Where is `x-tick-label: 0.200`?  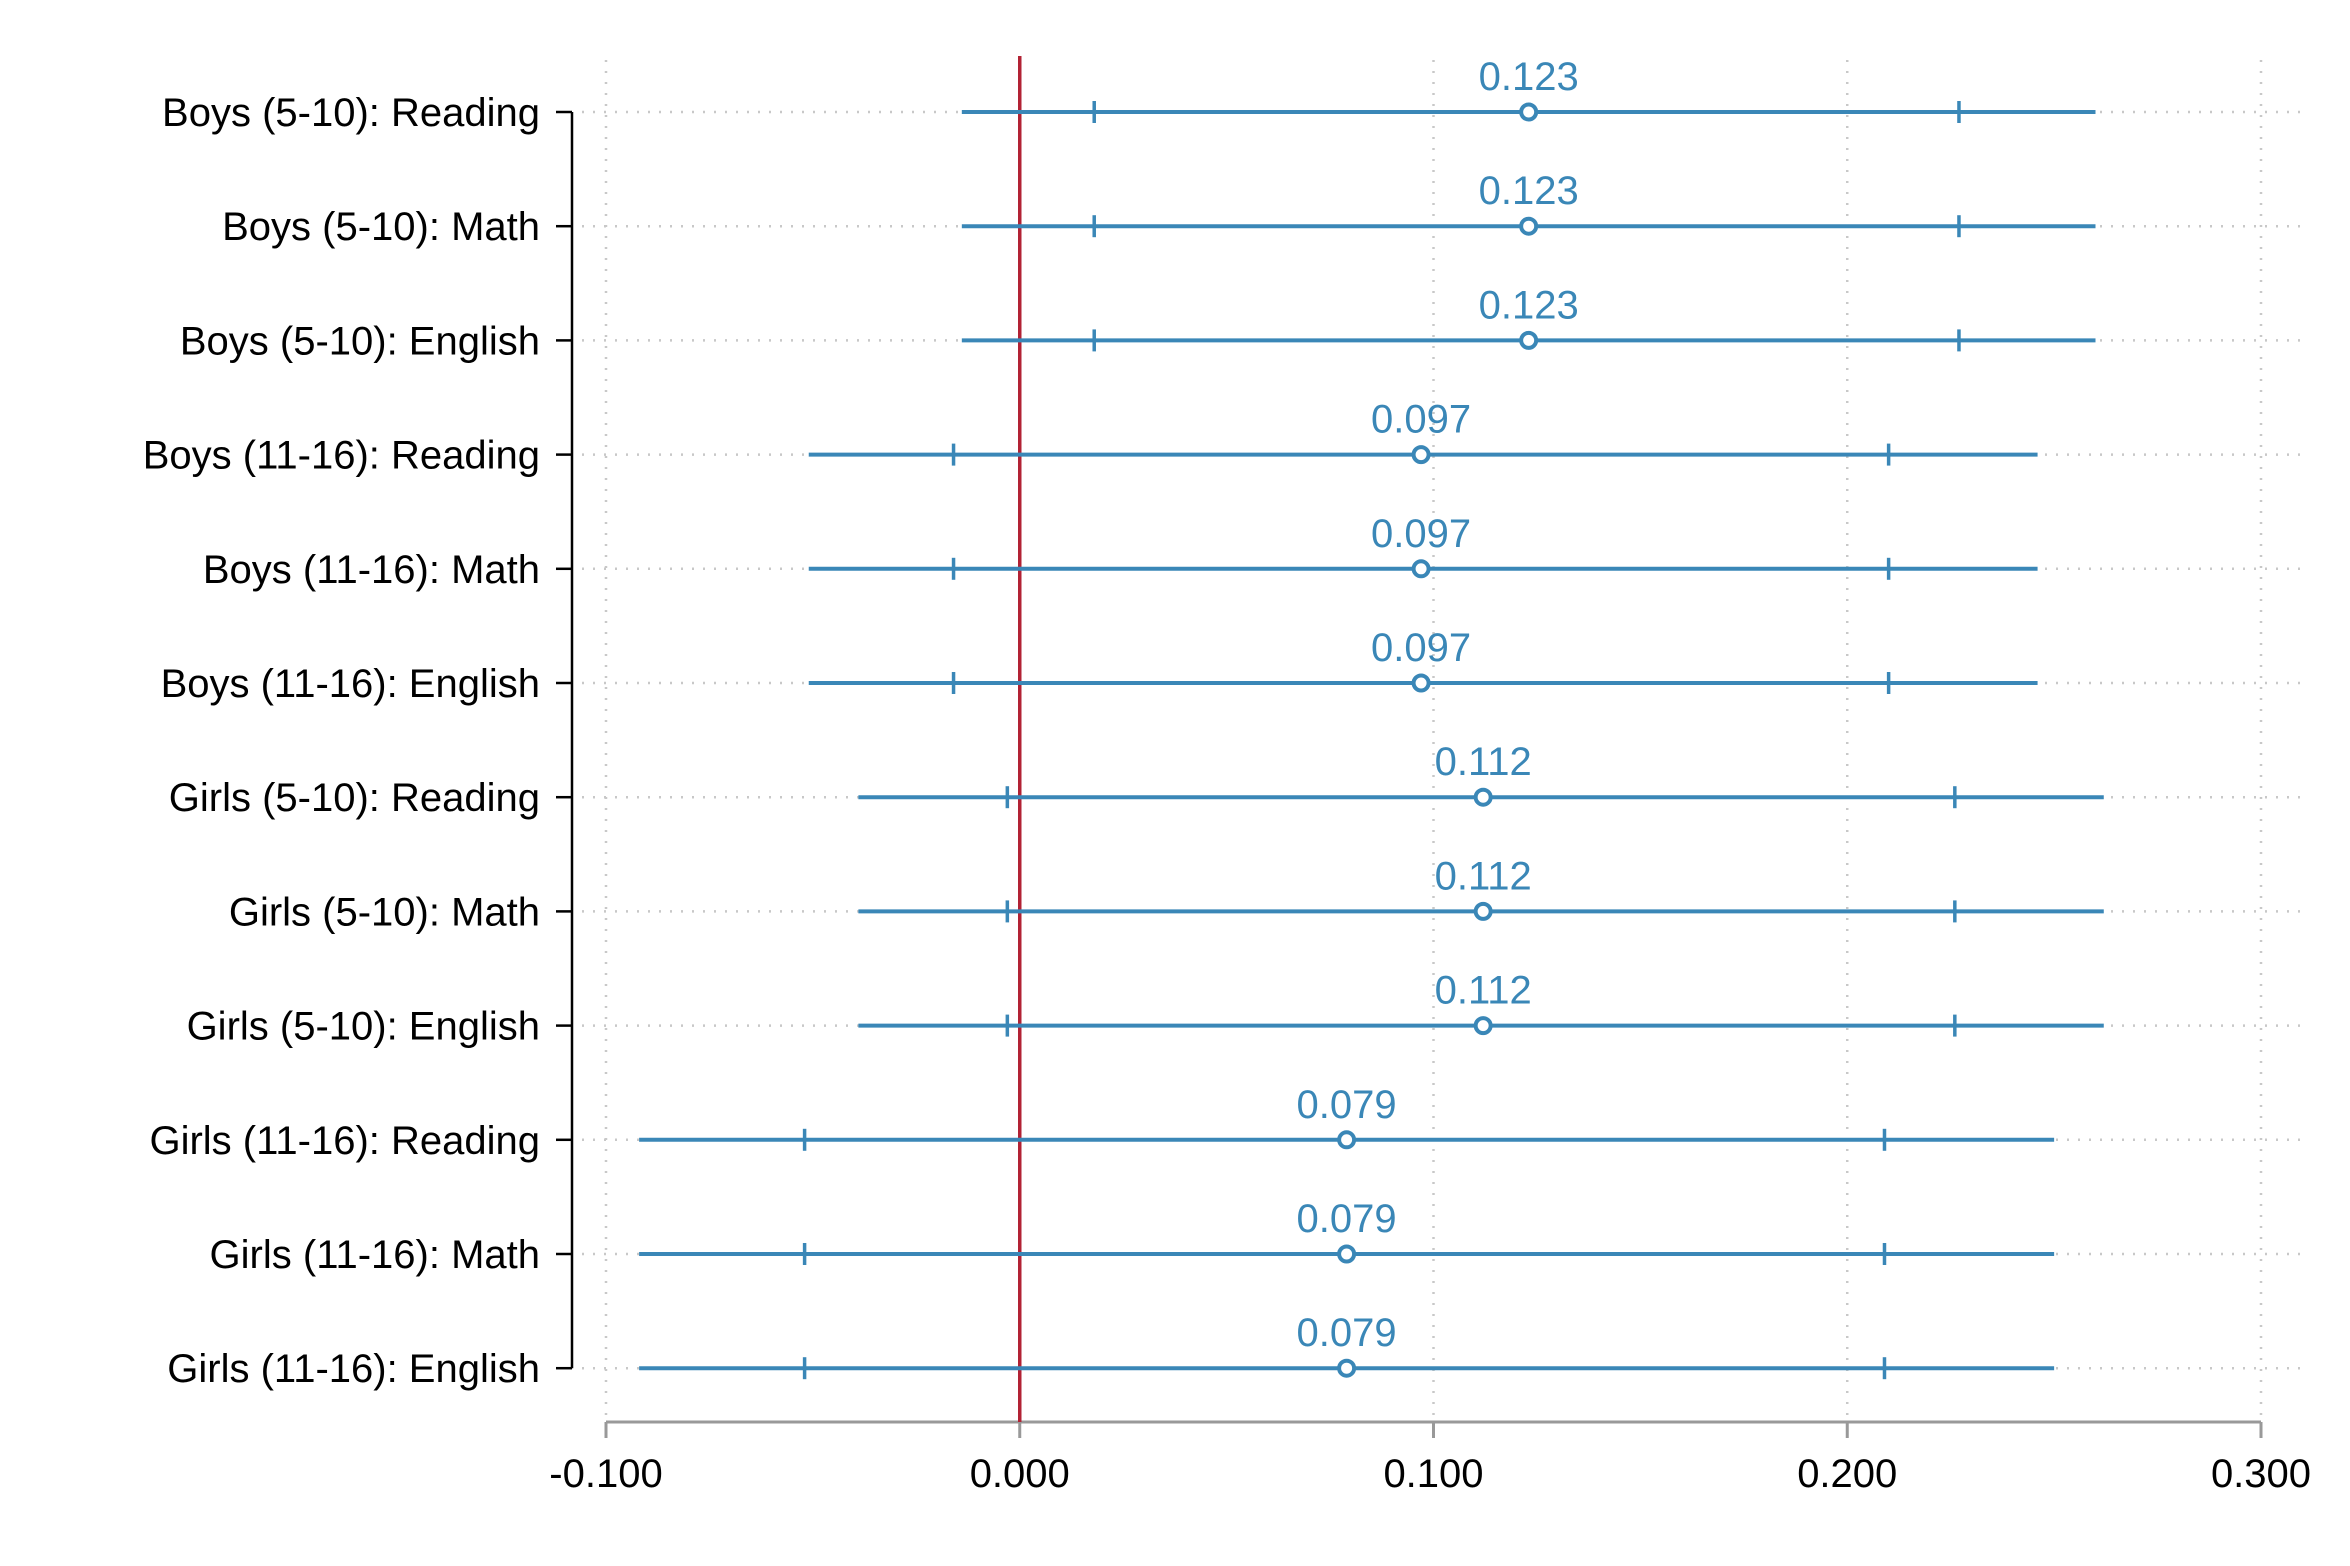
x-tick-label: 0.200 is located at coordinates (1847, 1474).